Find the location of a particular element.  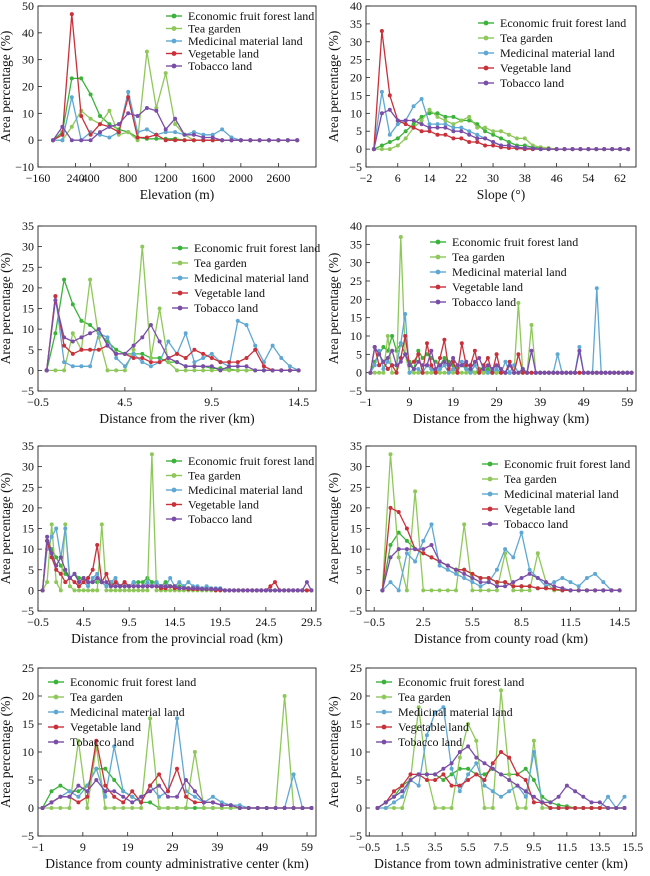

x-axis-label: Distance from the highway (km) is located at coordinates (501, 418).